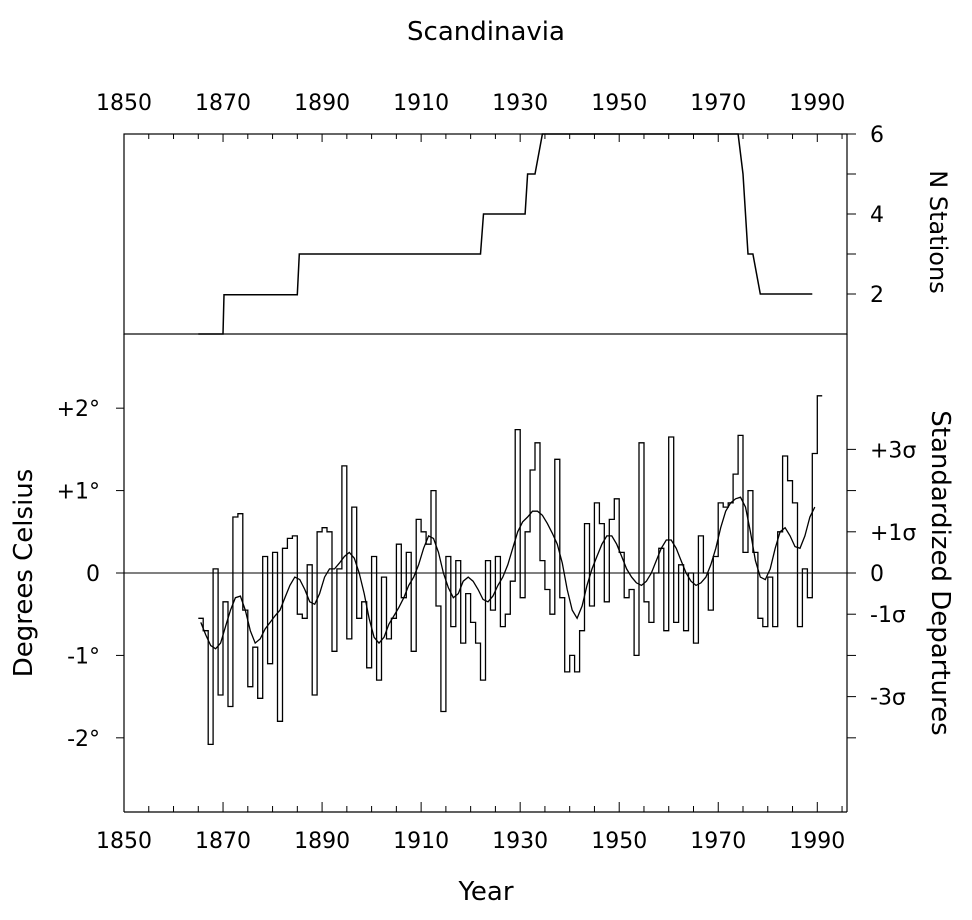 Image resolution: width=972 pixels, height=920 pixels. I want to click on right-y-tick-label: -3σ, so click(888, 698).